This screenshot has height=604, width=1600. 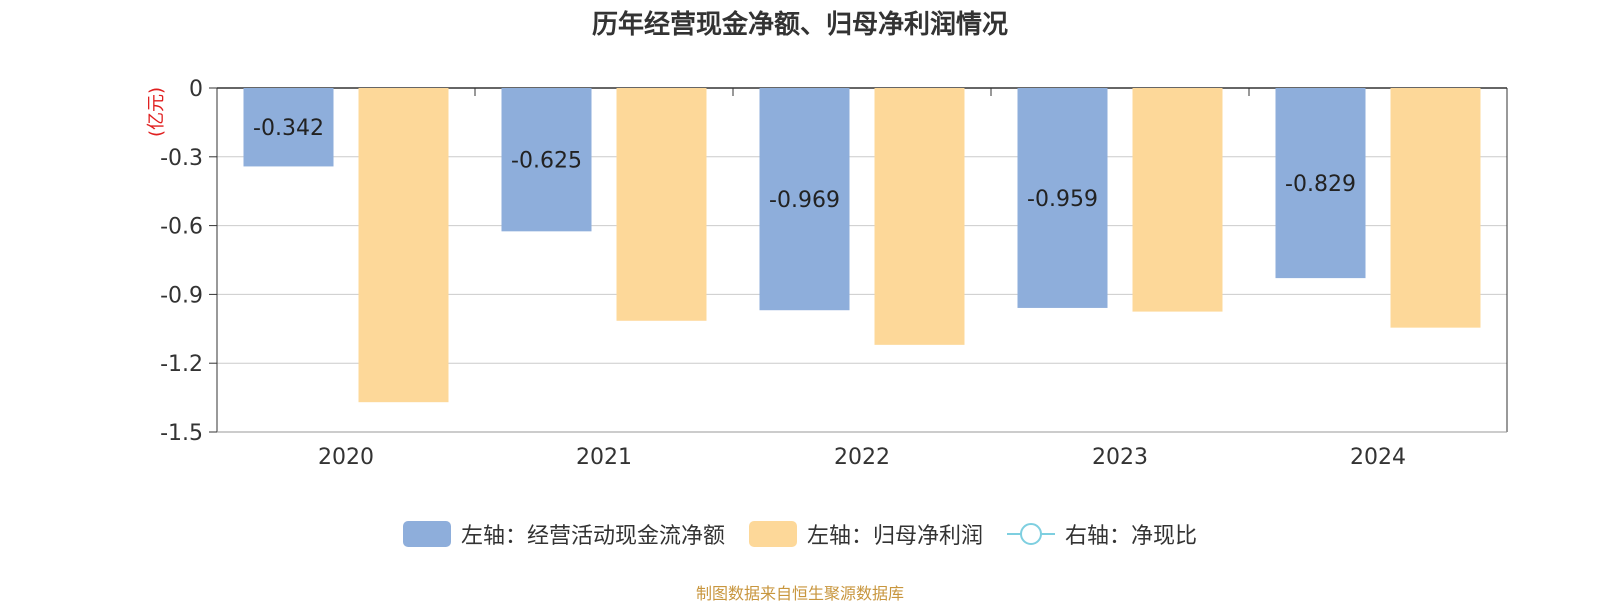 What do you see at coordinates (772, 534) in the screenshot?
I see `legend-swatch-netprofit` at bounding box center [772, 534].